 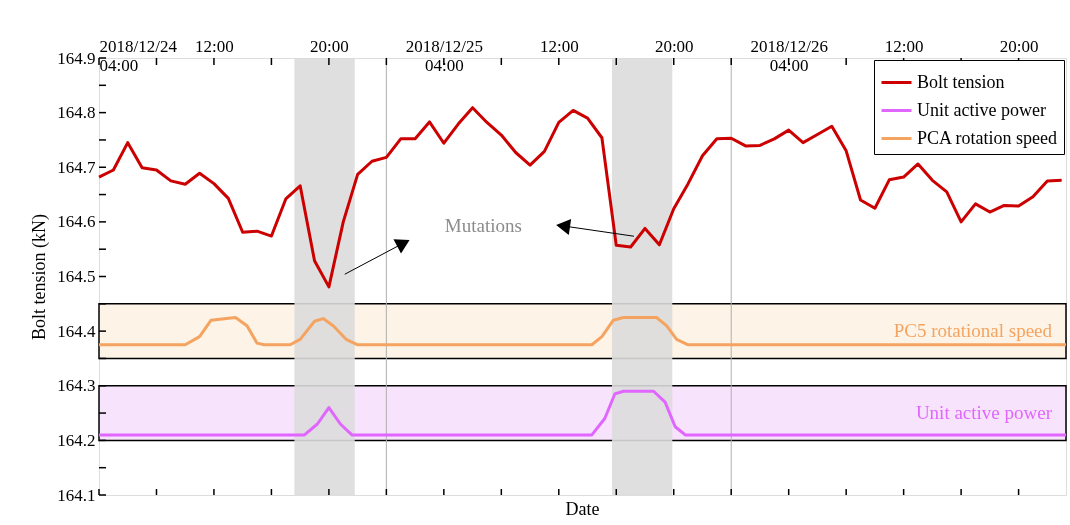 I want to click on y-tick-label: 164.4, so click(x=76, y=331).